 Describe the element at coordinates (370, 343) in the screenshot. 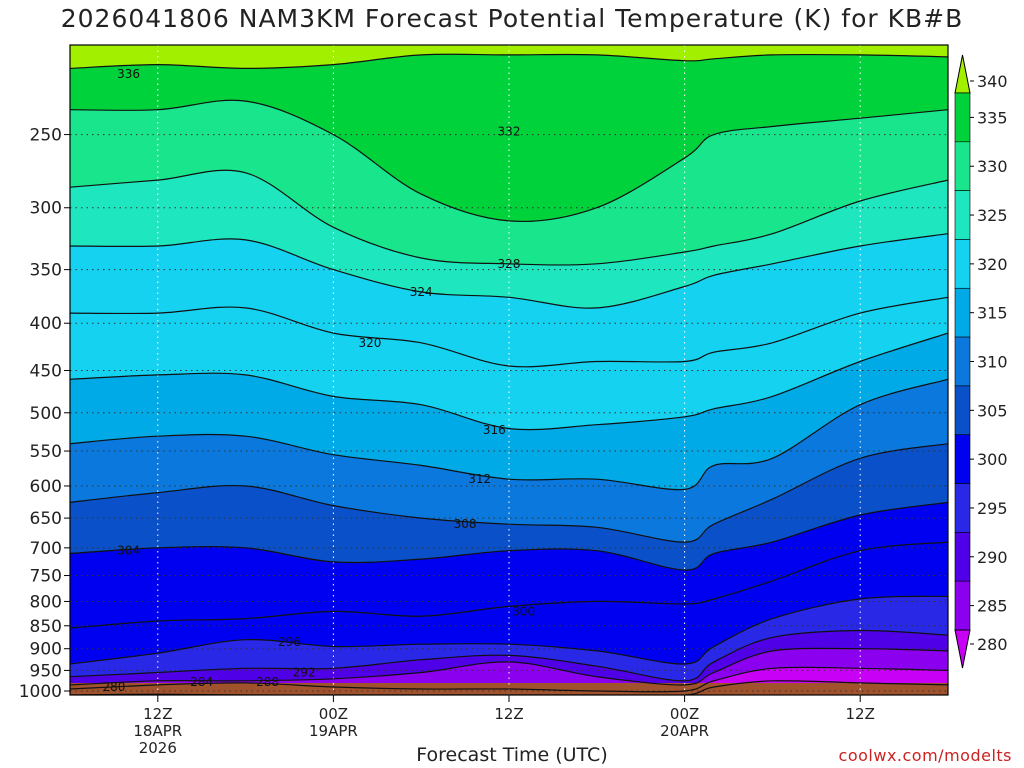

I see `contour-label-320: 320` at that location.